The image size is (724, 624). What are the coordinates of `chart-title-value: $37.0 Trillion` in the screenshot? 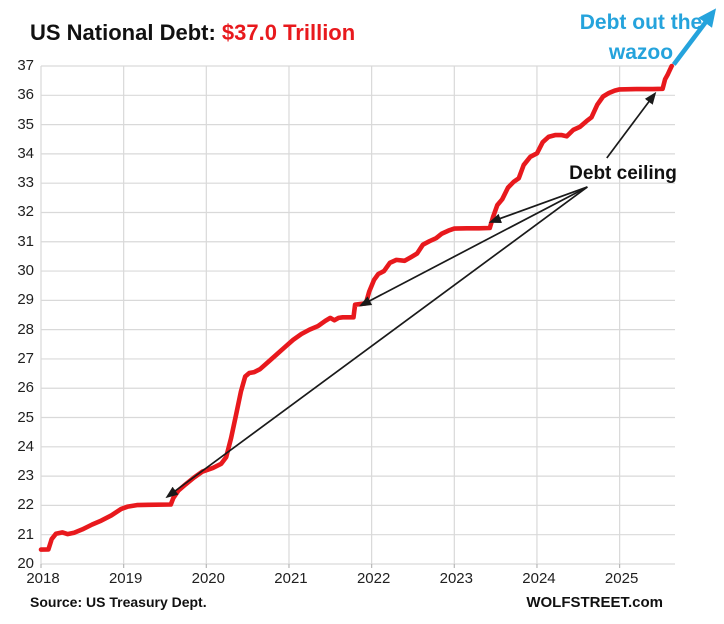 It's located at (288, 32).